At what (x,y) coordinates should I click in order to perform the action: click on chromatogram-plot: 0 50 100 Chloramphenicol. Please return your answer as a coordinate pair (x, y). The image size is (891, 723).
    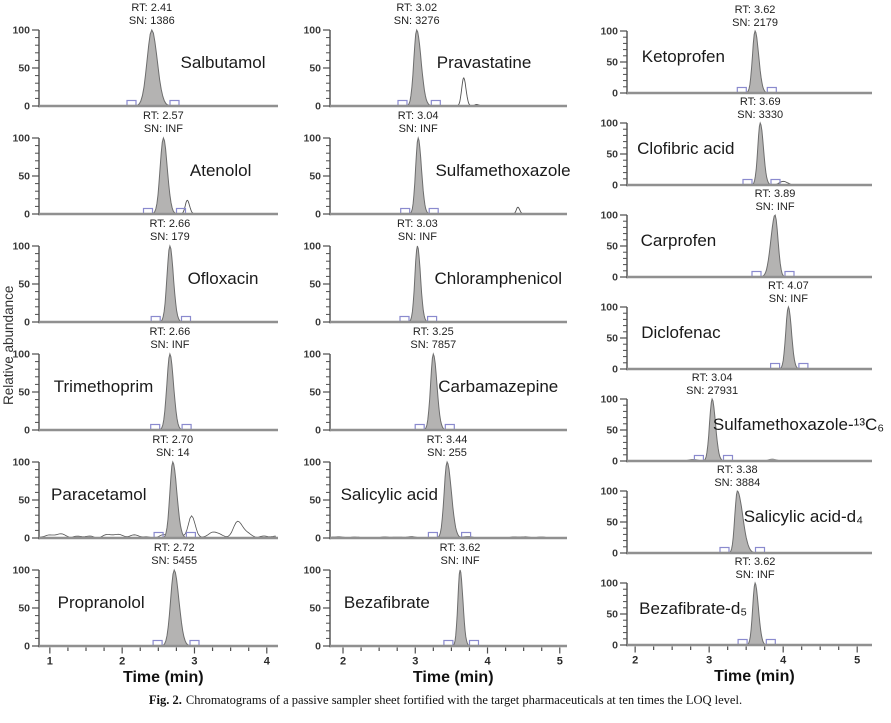
    Looking at the image, I should click on (435, 285).